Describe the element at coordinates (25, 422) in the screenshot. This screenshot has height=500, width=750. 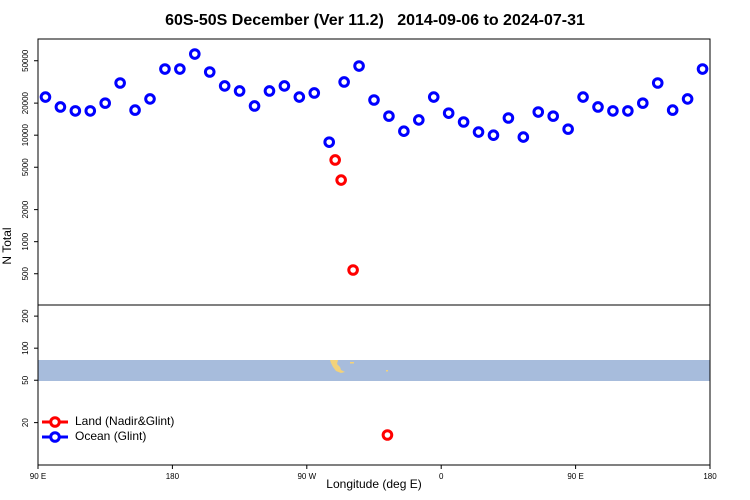
I see `y-tick-label: 20` at that location.